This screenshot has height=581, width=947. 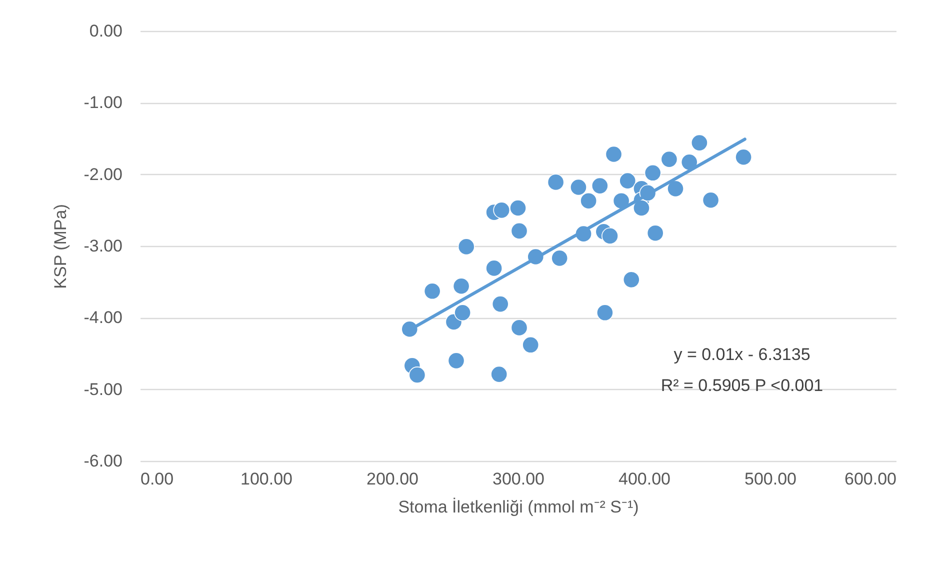 What do you see at coordinates (103, 318) in the screenshot?
I see `y-tick-label: -4.00` at bounding box center [103, 318].